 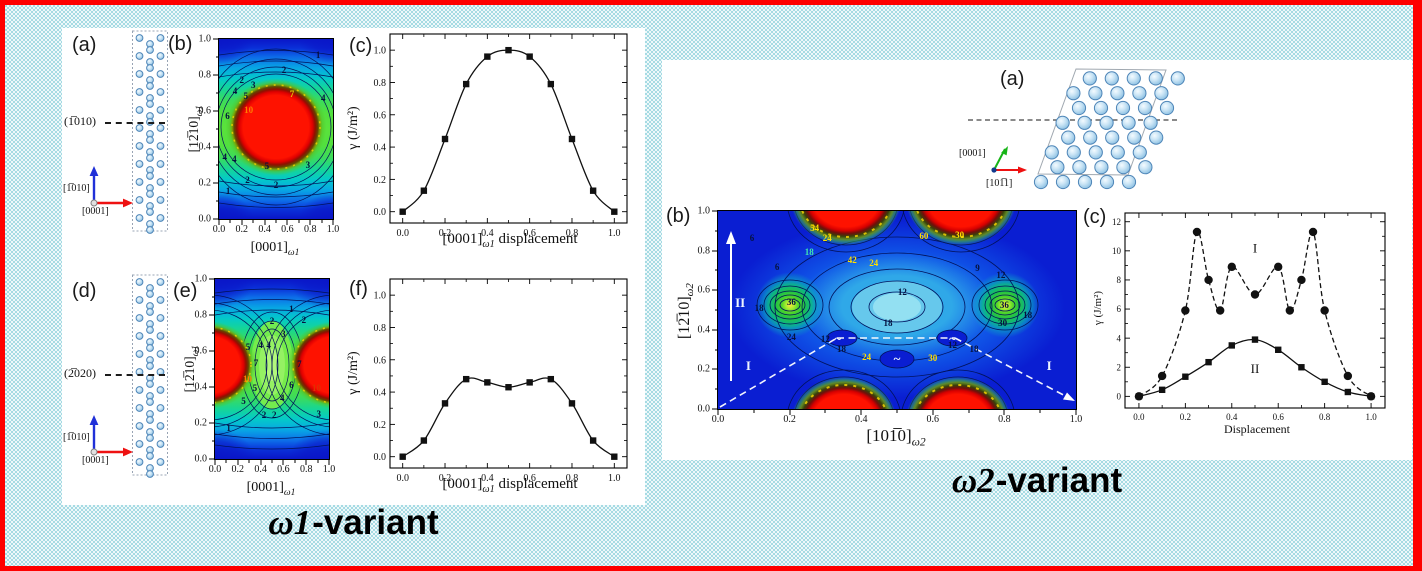 I want to click on x-axis-text-b: [0001], so click(x=269, y=247).